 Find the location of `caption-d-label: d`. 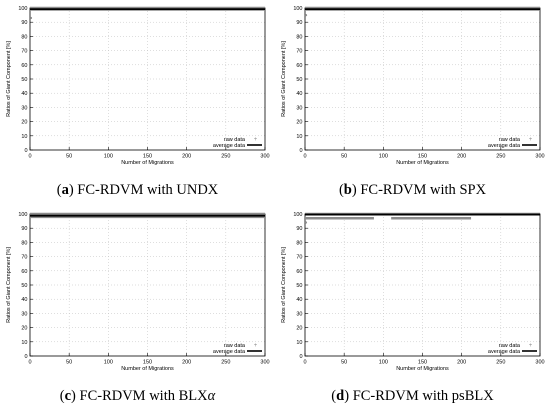

caption-d-label: d is located at coordinates (340, 396).